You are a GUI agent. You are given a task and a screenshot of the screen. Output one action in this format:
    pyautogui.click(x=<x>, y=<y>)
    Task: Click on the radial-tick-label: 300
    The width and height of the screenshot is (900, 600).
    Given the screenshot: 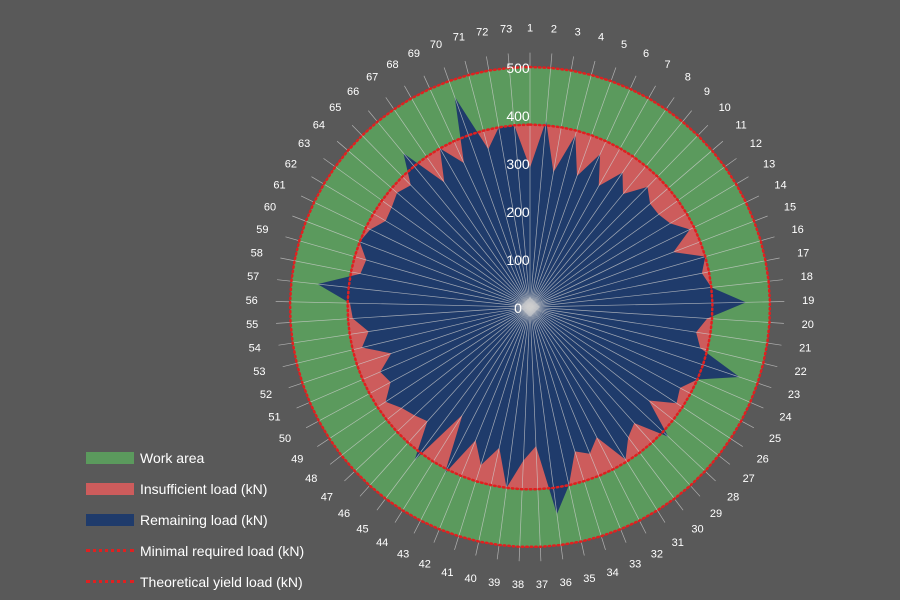 What is the action you would take?
    pyautogui.click(x=518, y=164)
    